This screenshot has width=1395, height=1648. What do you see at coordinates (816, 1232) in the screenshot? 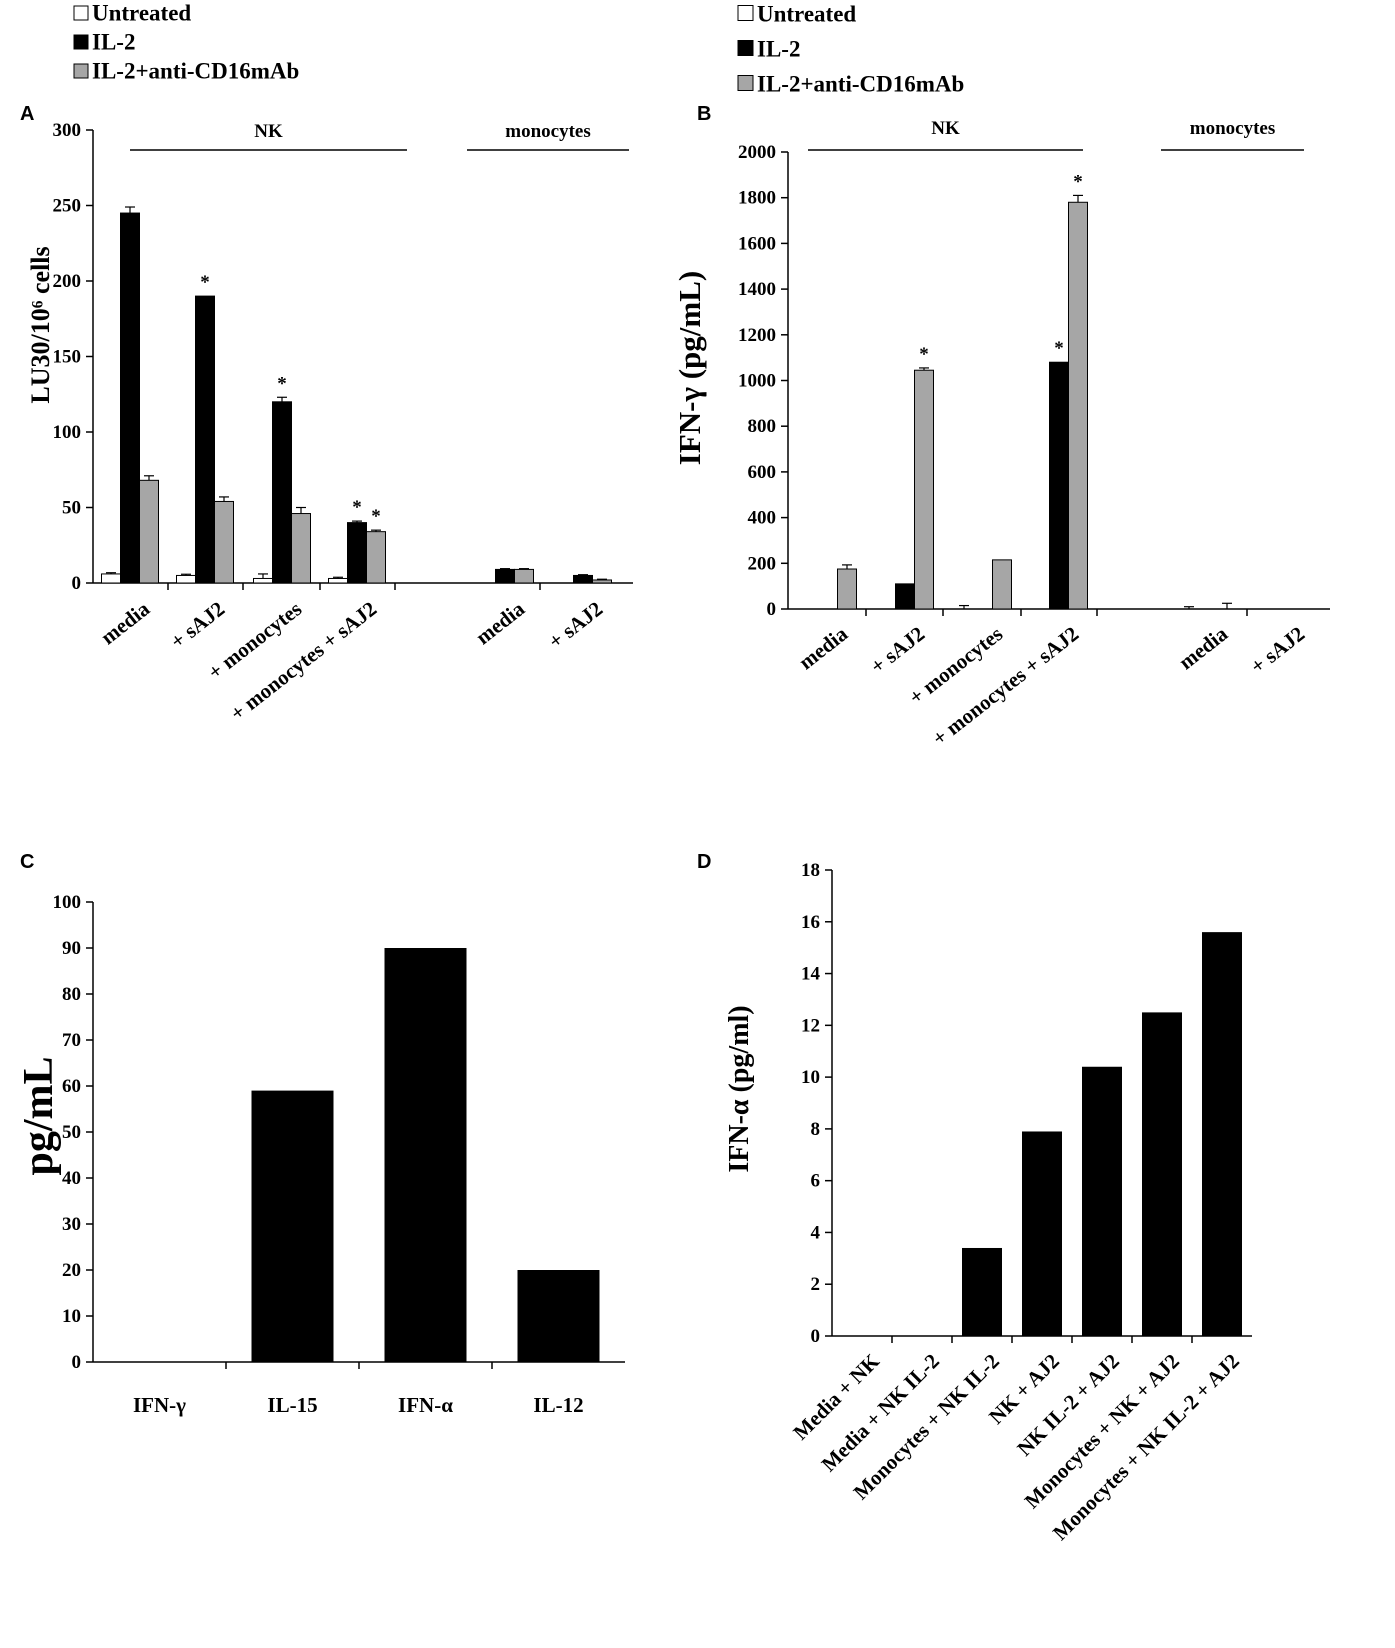
I see `y-tick-label-D: 4` at bounding box center [816, 1232].